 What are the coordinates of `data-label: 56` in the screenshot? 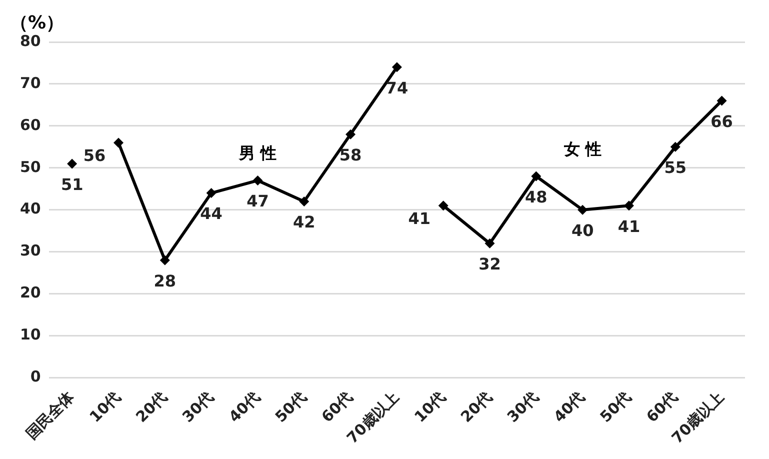 It's located at (94, 155).